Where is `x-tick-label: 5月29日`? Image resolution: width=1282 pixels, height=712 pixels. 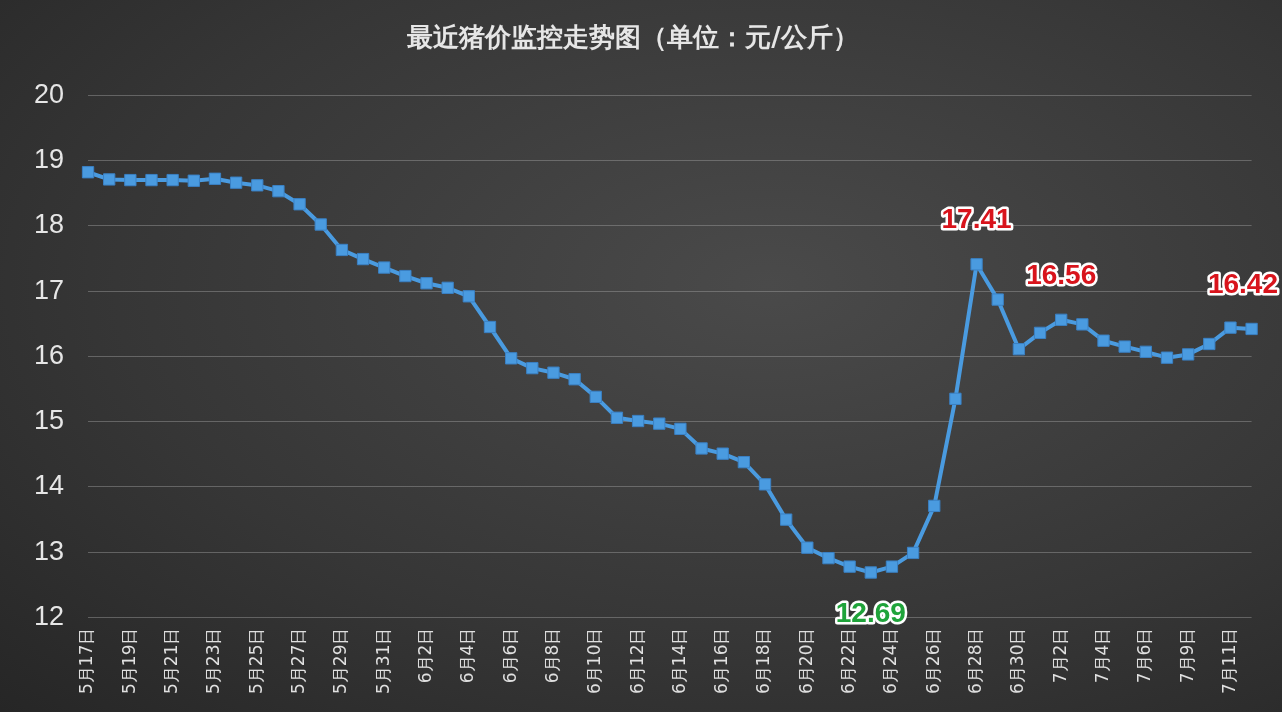
x-tick-label: 5月29日 is located at coordinates (340, 661).